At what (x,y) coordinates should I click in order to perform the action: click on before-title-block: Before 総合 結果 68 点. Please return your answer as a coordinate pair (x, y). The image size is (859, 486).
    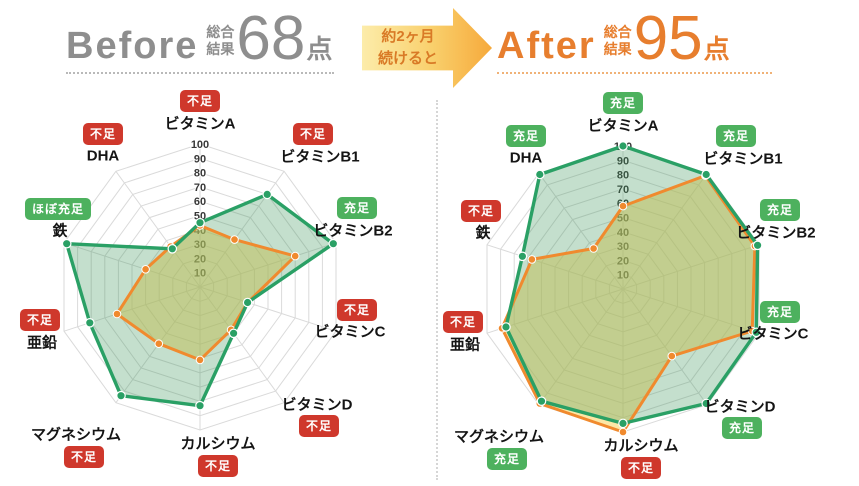
    Looking at the image, I should click on (200, 39).